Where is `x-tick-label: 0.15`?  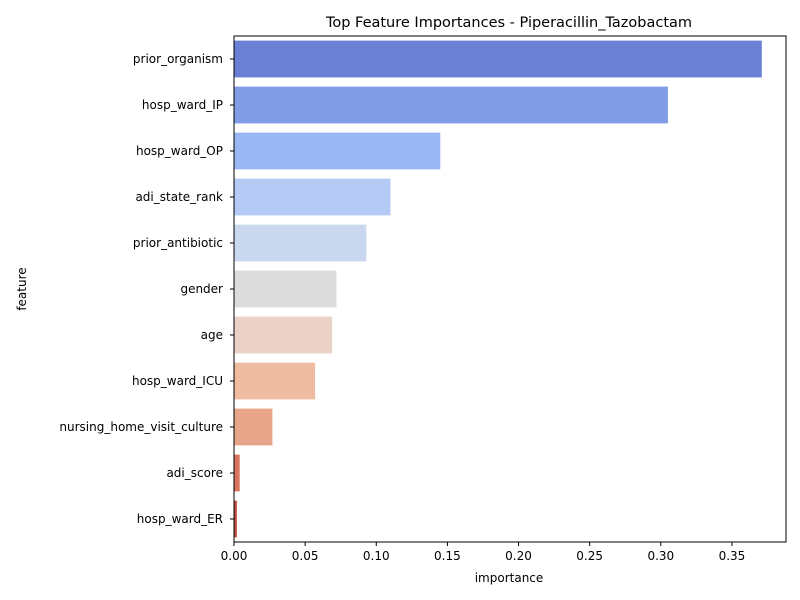
x-tick-label: 0.15 is located at coordinates (447, 556).